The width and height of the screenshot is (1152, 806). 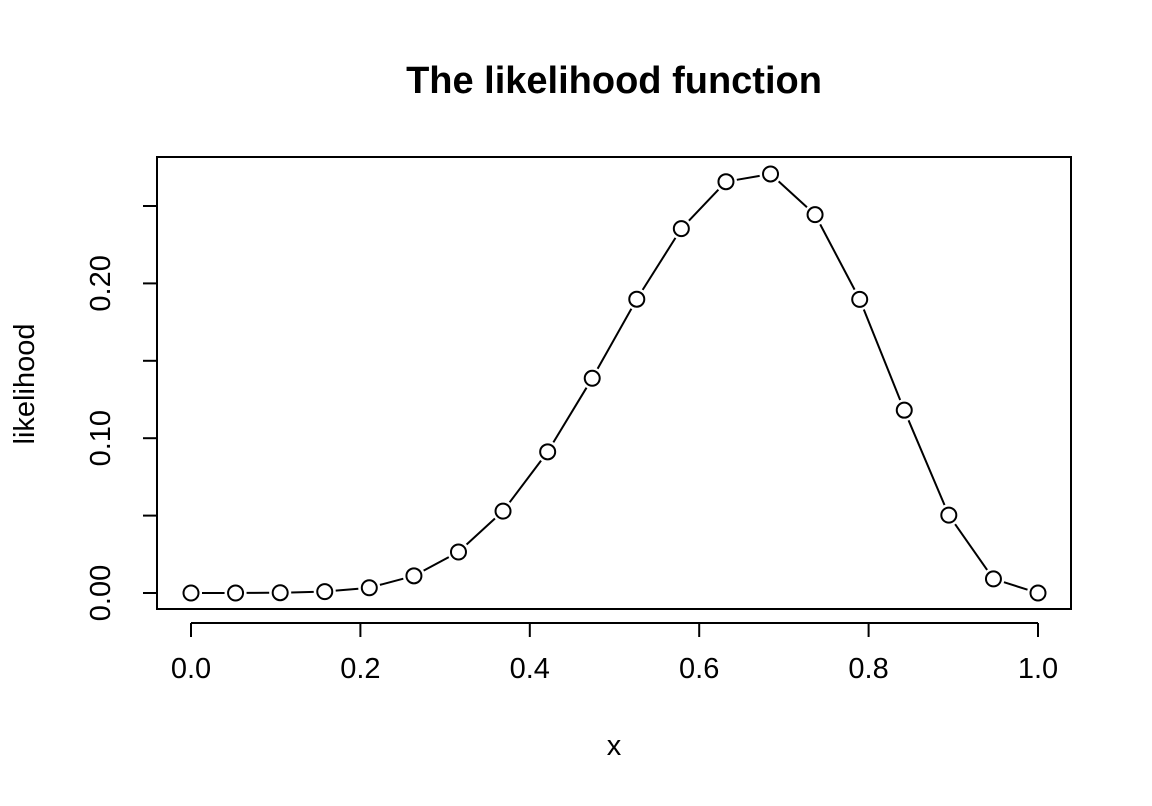 What do you see at coordinates (699, 669) in the screenshot?
I see `x-tick-label: 0.6` at bounding box center [699, 669].